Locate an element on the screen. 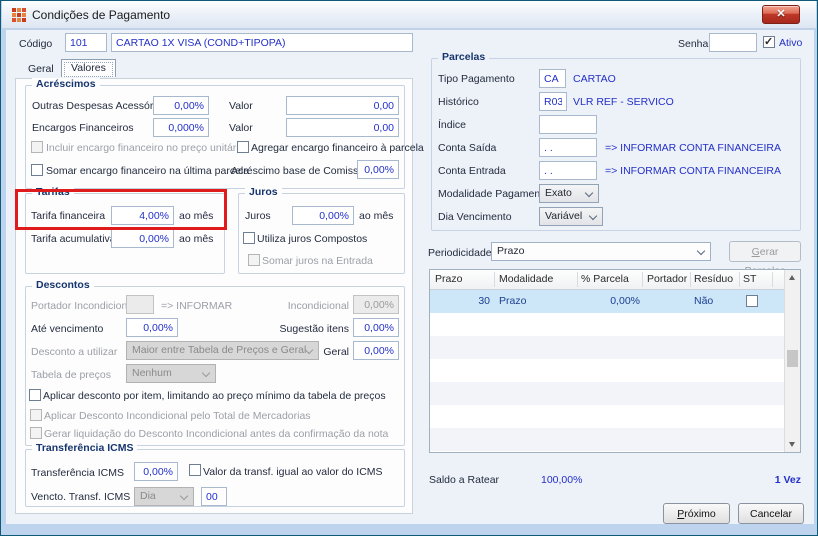 The height and width of the screenshot is (536, 818). descricao-input is located at coordinates (262, 42).